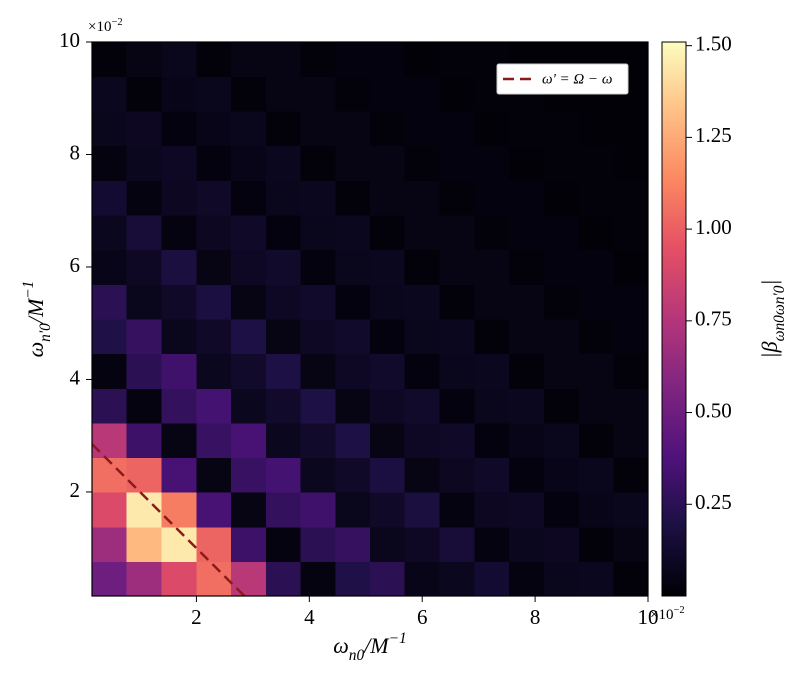 Image resolution: width=793 pixels, height=678 pixels. Describe the element at coordinates (562, 79) in the screenshot. I see `legend-box` at that location.